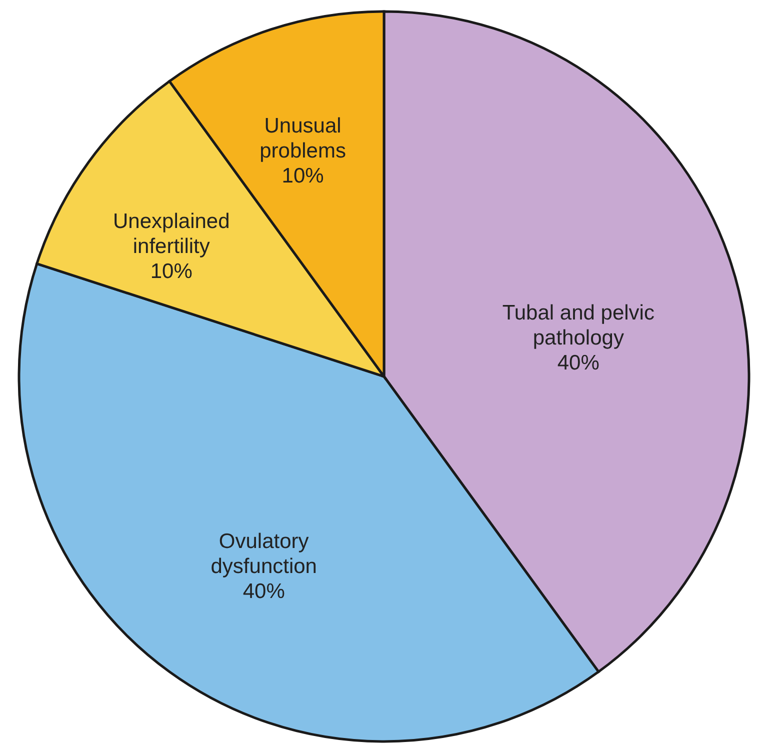 The height and width of the screenshot is (753, 768). What do you see at coordinates (171, 234) in the screenshot?
I see `slice-label: Unexplained infertility` at bounding box center [171, 234].